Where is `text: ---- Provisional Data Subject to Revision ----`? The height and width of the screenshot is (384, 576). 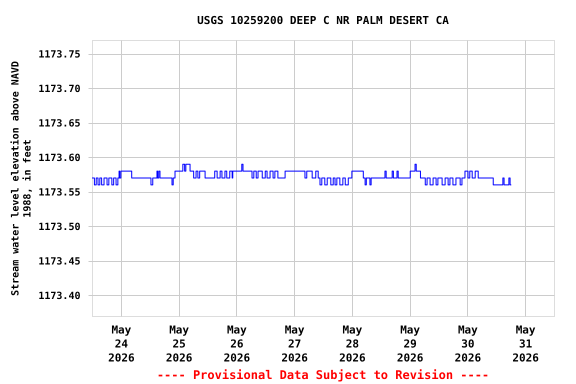 text: ---- Provisional Data Subject to Revision ---- is located at coordinates (323, 375).